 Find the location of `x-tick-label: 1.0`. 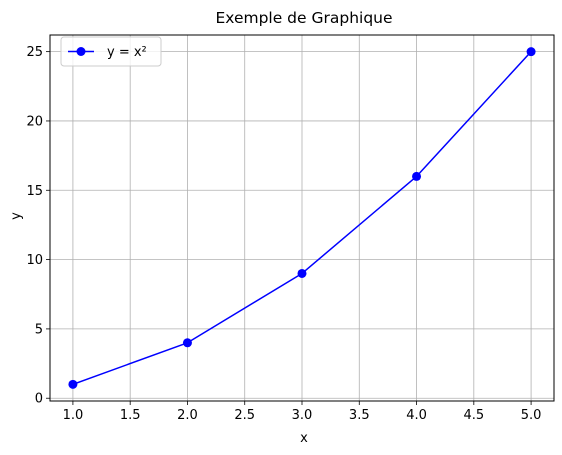

x-tick-label: 1.0 is located at coordinates (73, 415).